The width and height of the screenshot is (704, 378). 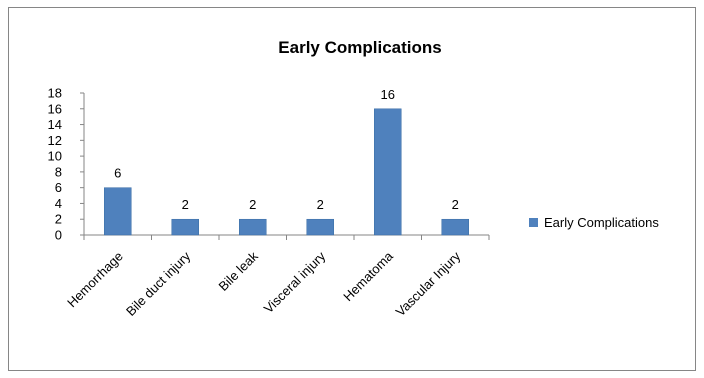 I want to click on y-tick-label: 16, so click(x=55, y=108).